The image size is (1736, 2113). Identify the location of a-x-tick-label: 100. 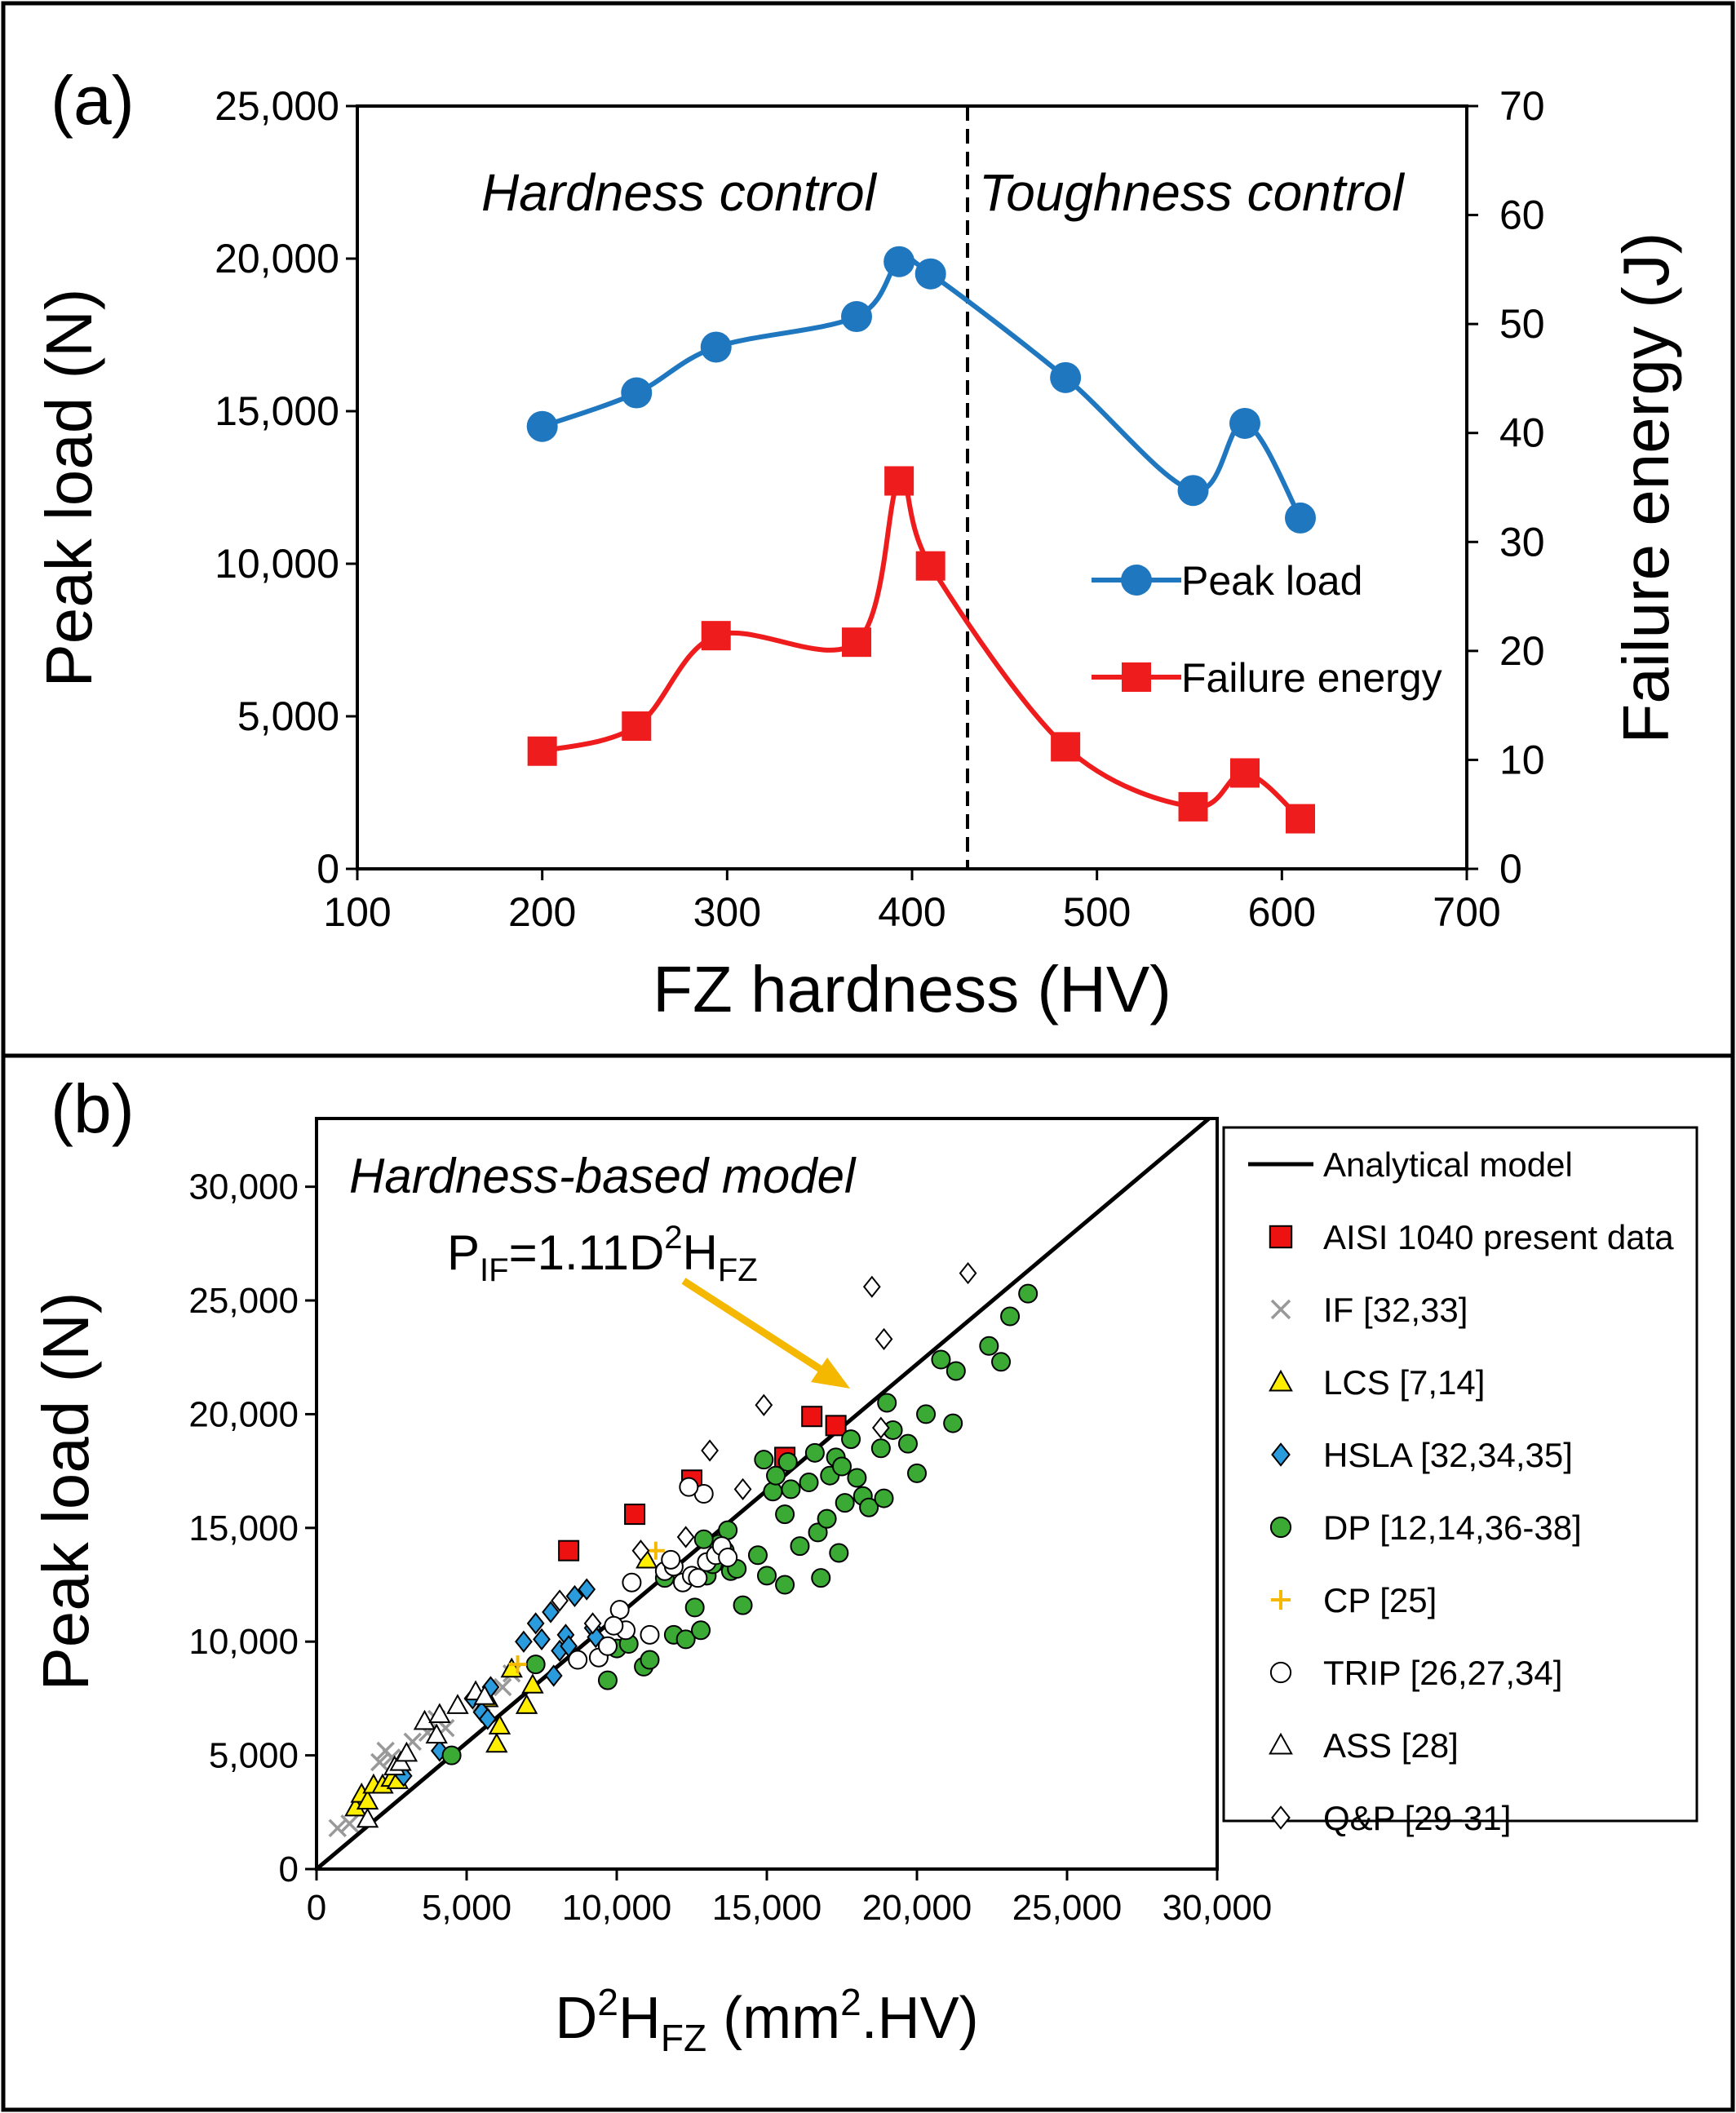
(357, 912).